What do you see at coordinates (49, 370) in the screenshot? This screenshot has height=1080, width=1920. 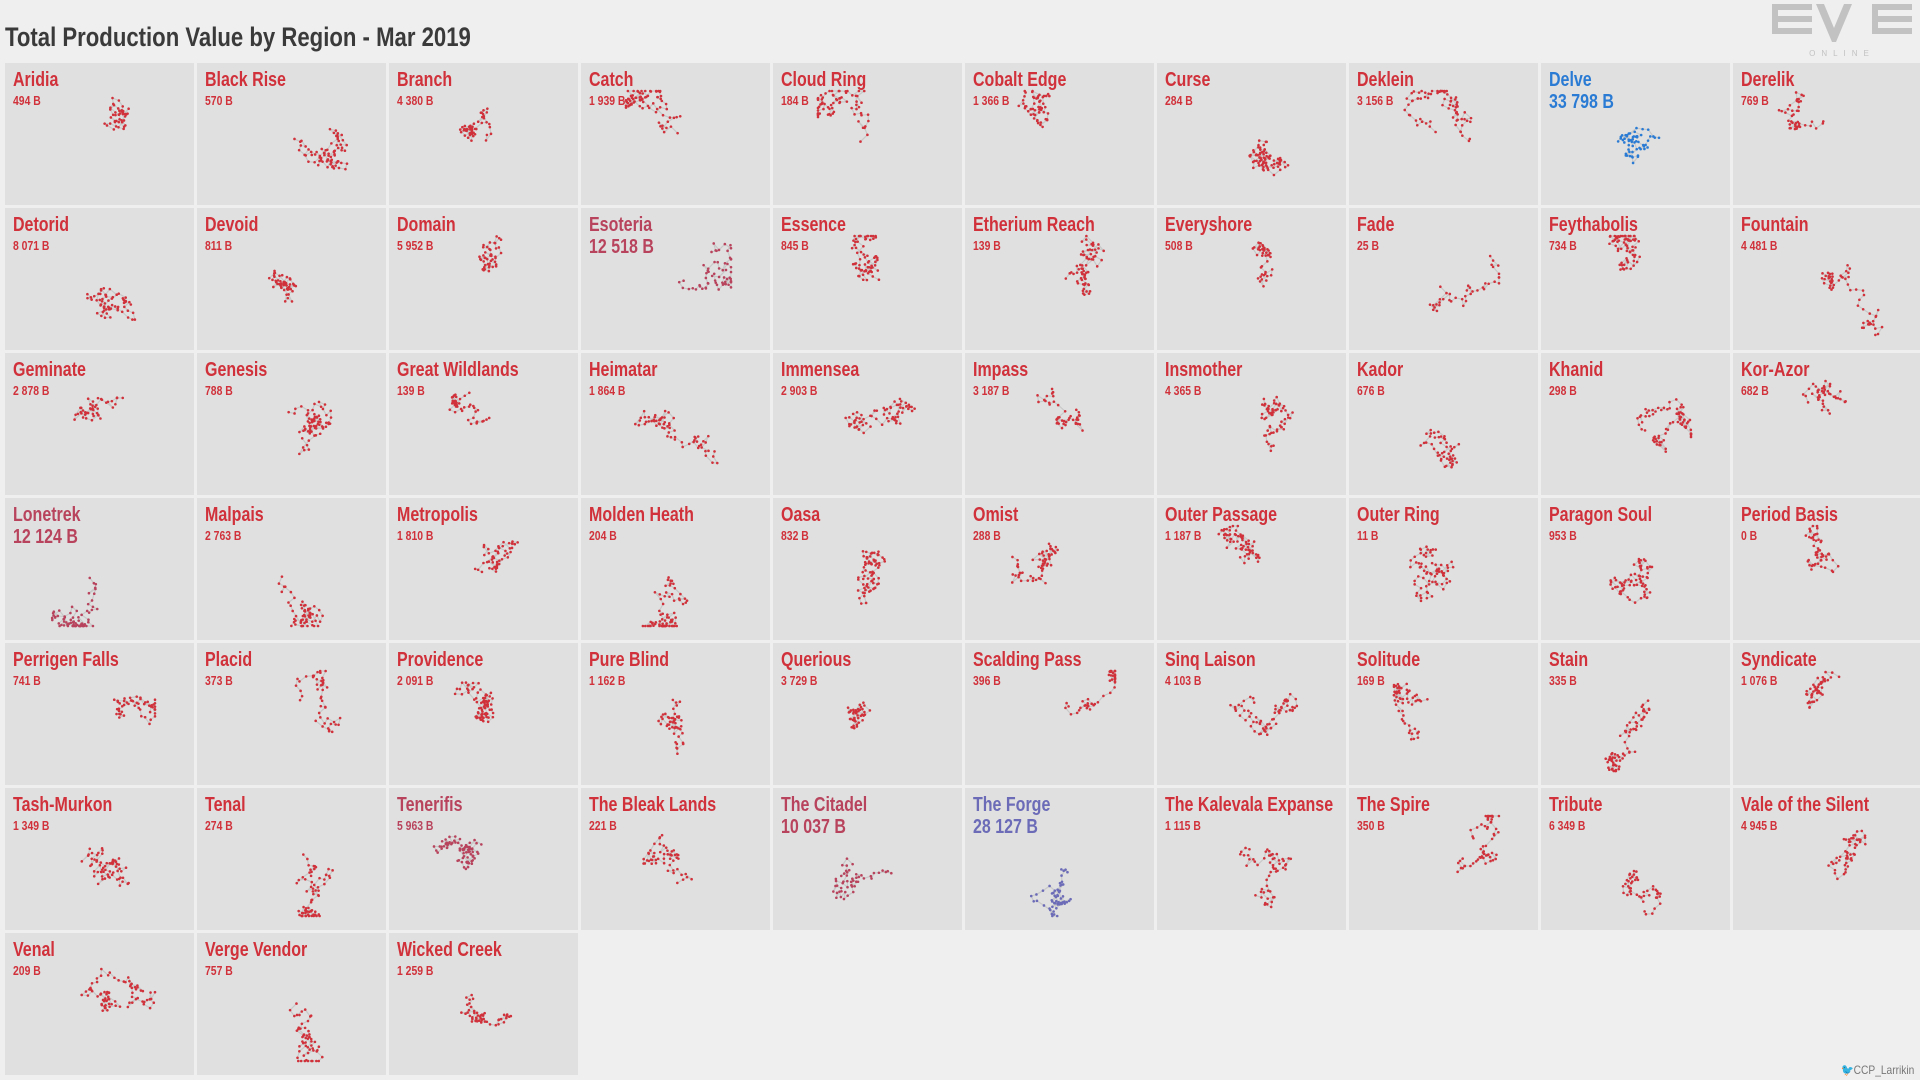 I see `region-name: Geminate` at bounding box center [49, 370].